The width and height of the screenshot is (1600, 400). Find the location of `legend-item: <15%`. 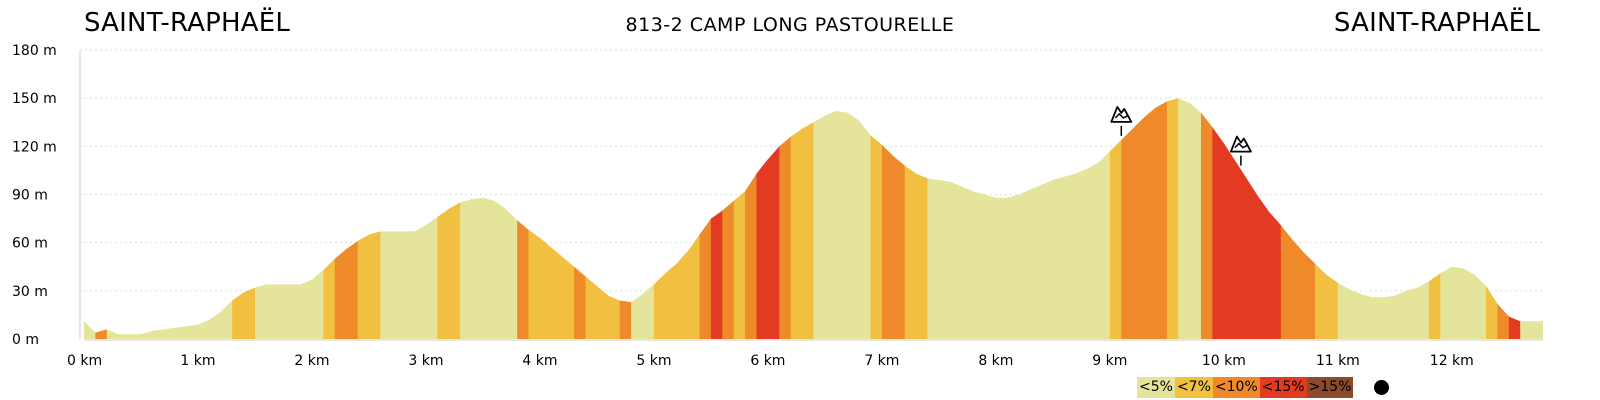

legend-item: <15% is located at coordinates (1283, 387).